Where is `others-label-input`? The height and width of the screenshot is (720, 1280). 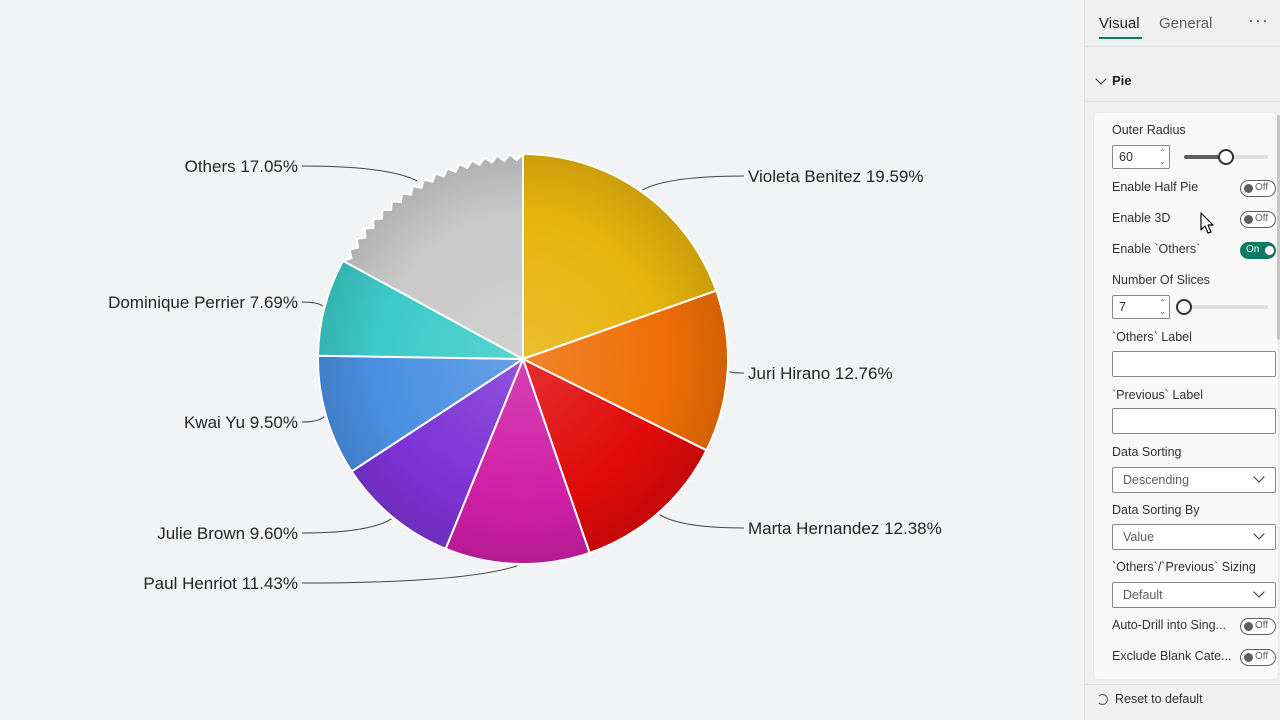 others-label-input is located at coordinates (1194, 364).